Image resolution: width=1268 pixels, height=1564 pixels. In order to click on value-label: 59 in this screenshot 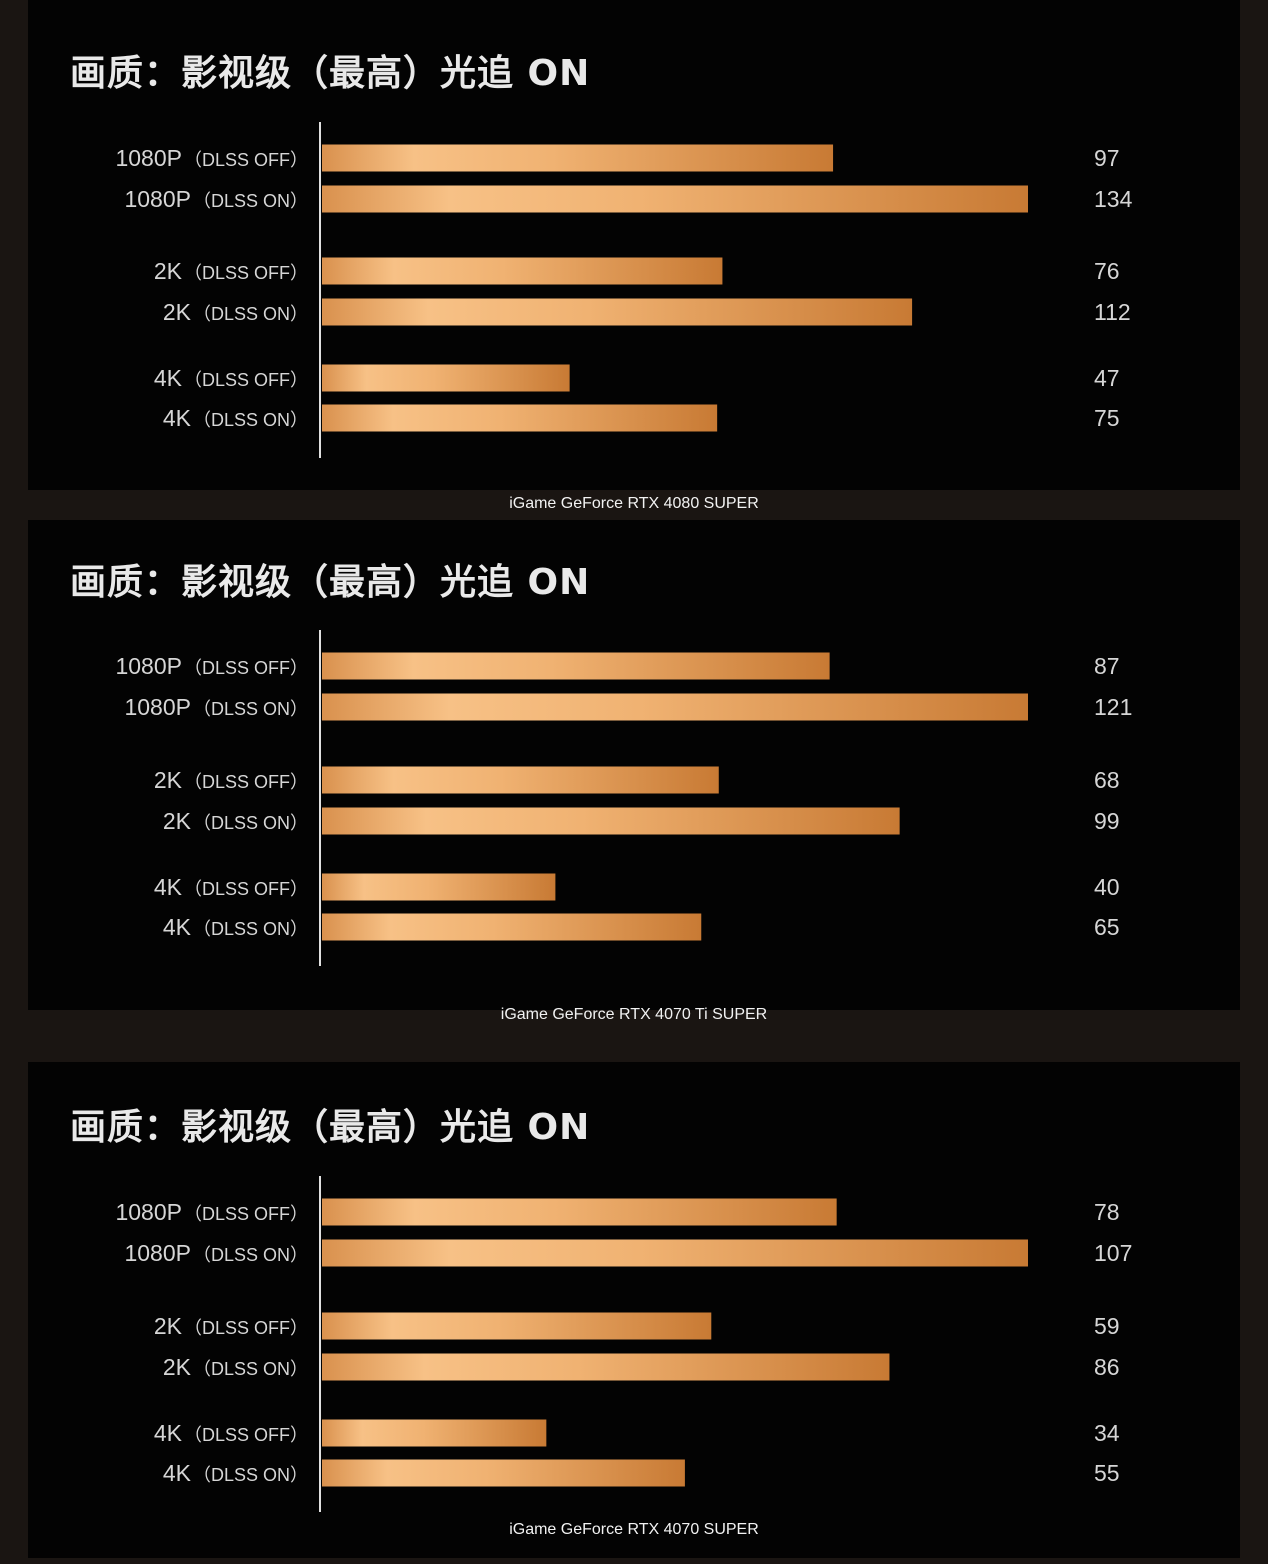, I will do `click(1107, 1326)`.